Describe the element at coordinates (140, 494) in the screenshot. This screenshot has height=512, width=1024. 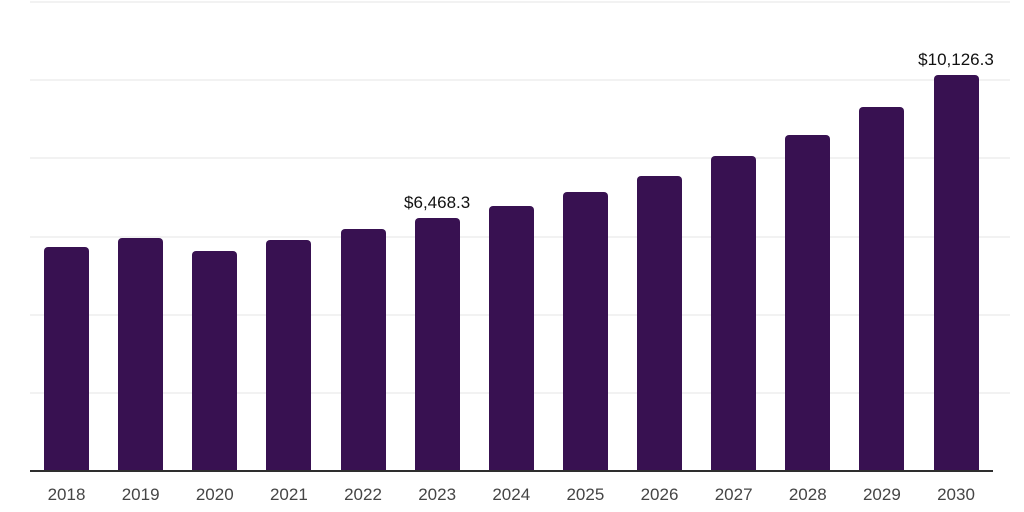
I see `x-tick-label-2019: 2019` at that location.